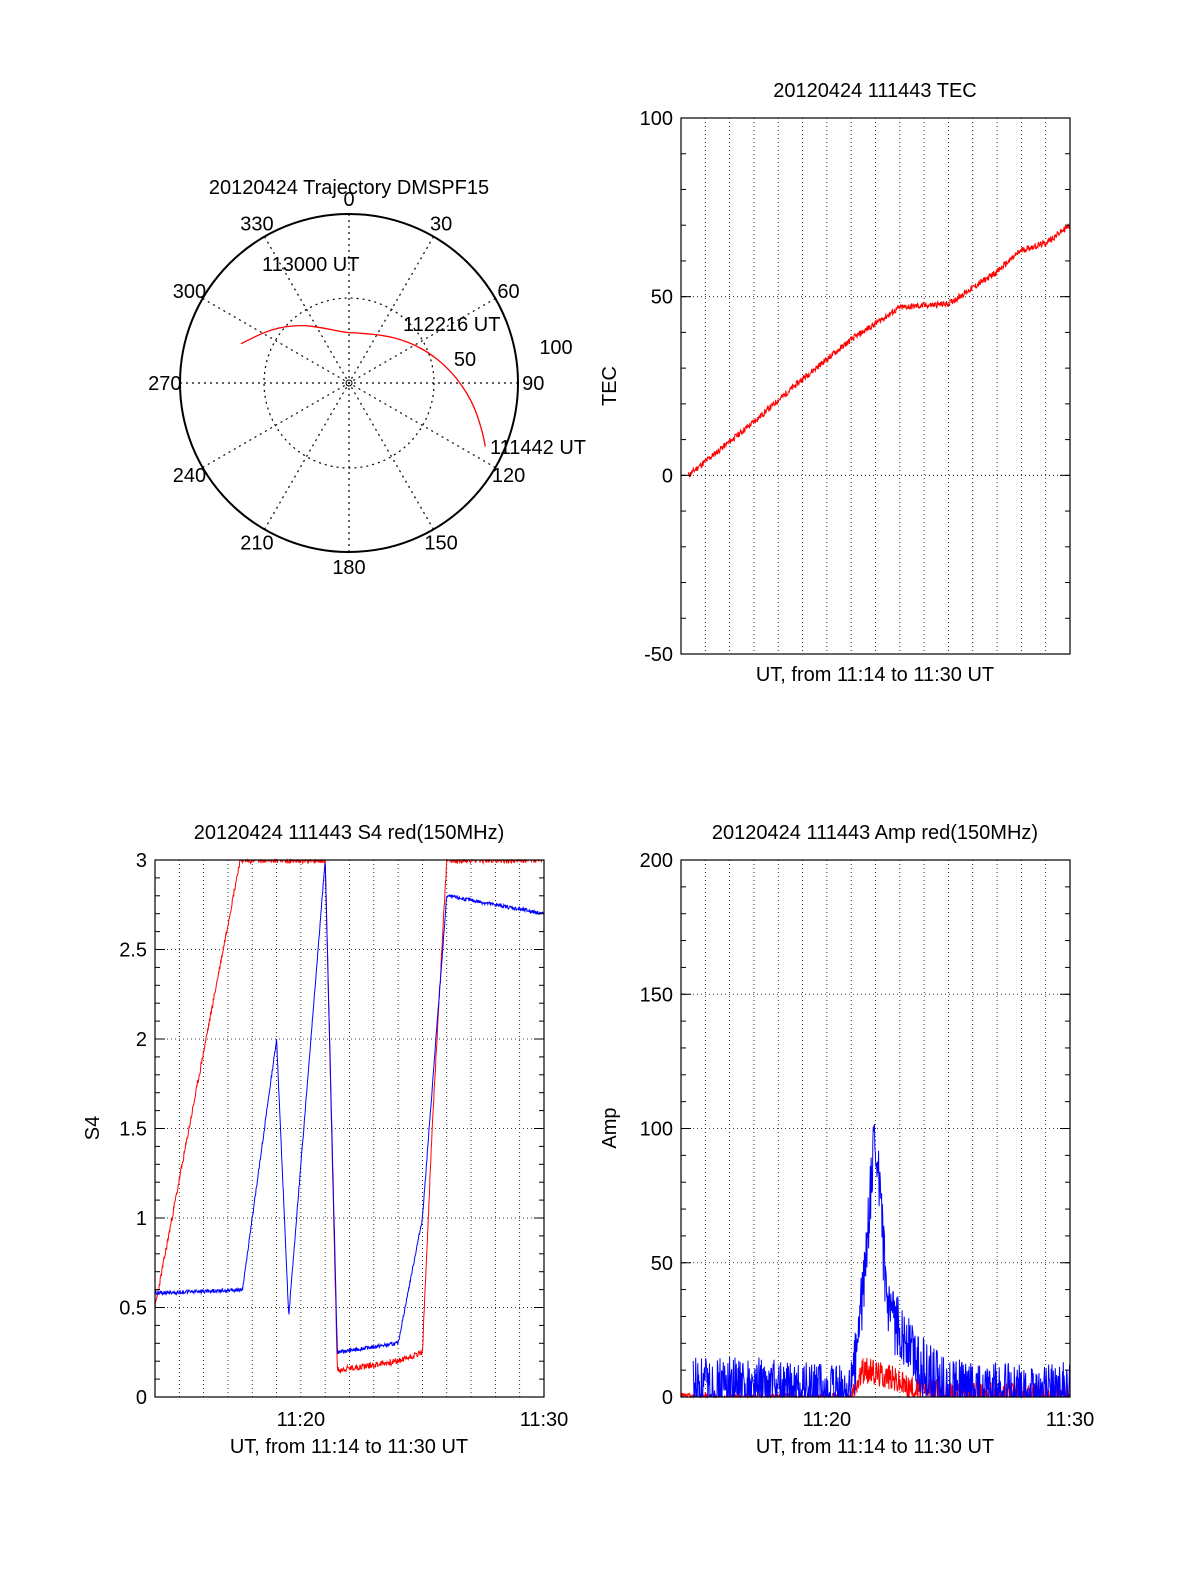 This screenshot has height=1575, width=1200. What do you see at coordinates (656, 119) in the screenshot?
I see `tec-ytick-label: 100` at bounding box center [656, 119].